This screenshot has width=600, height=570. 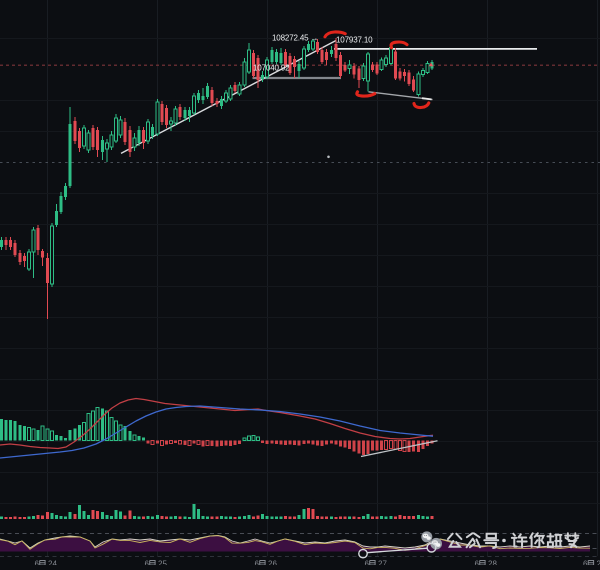 I want to click on svg-text: 27, so click(x=382, y=562).